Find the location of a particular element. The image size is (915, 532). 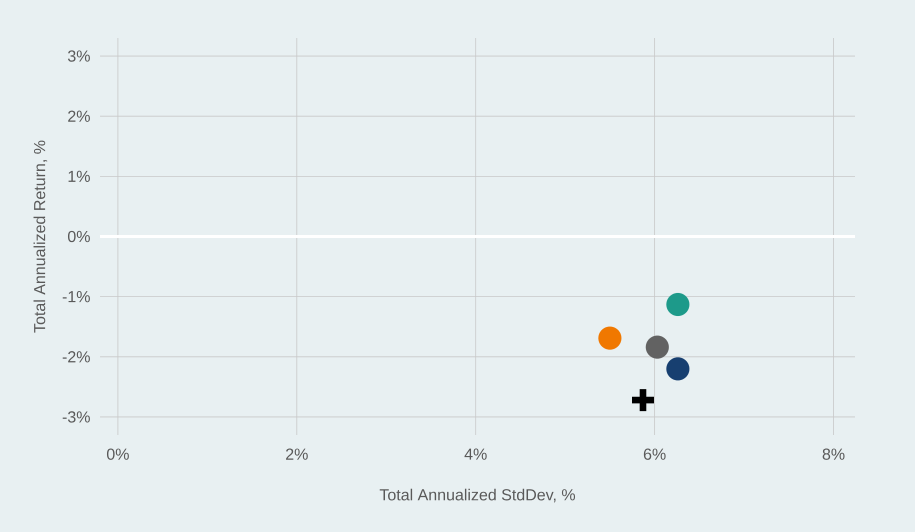

y-tick-label: 3% is located at coordinates (79, 56).